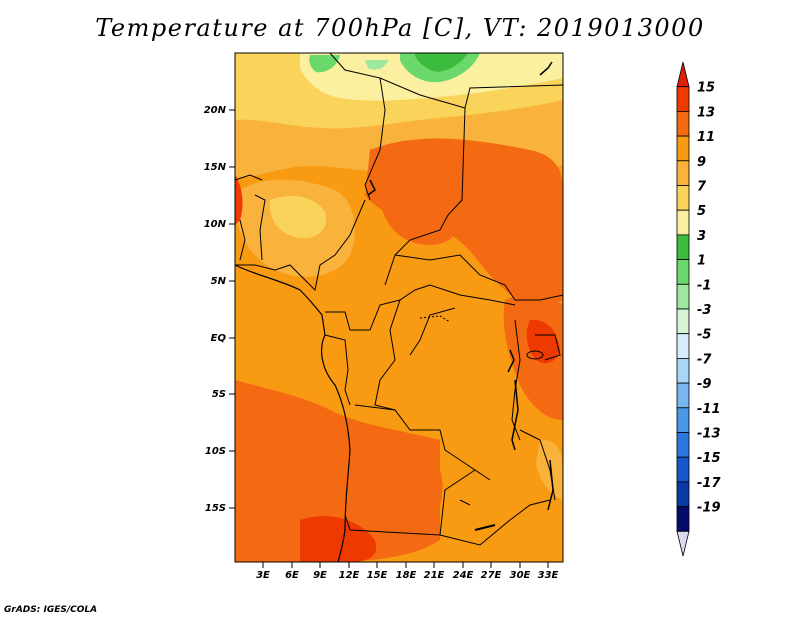 The image size is (800, 618). Describe the element at coordinates (215, 167) in the screenshot. I see `lat-label: 15N` at that location.